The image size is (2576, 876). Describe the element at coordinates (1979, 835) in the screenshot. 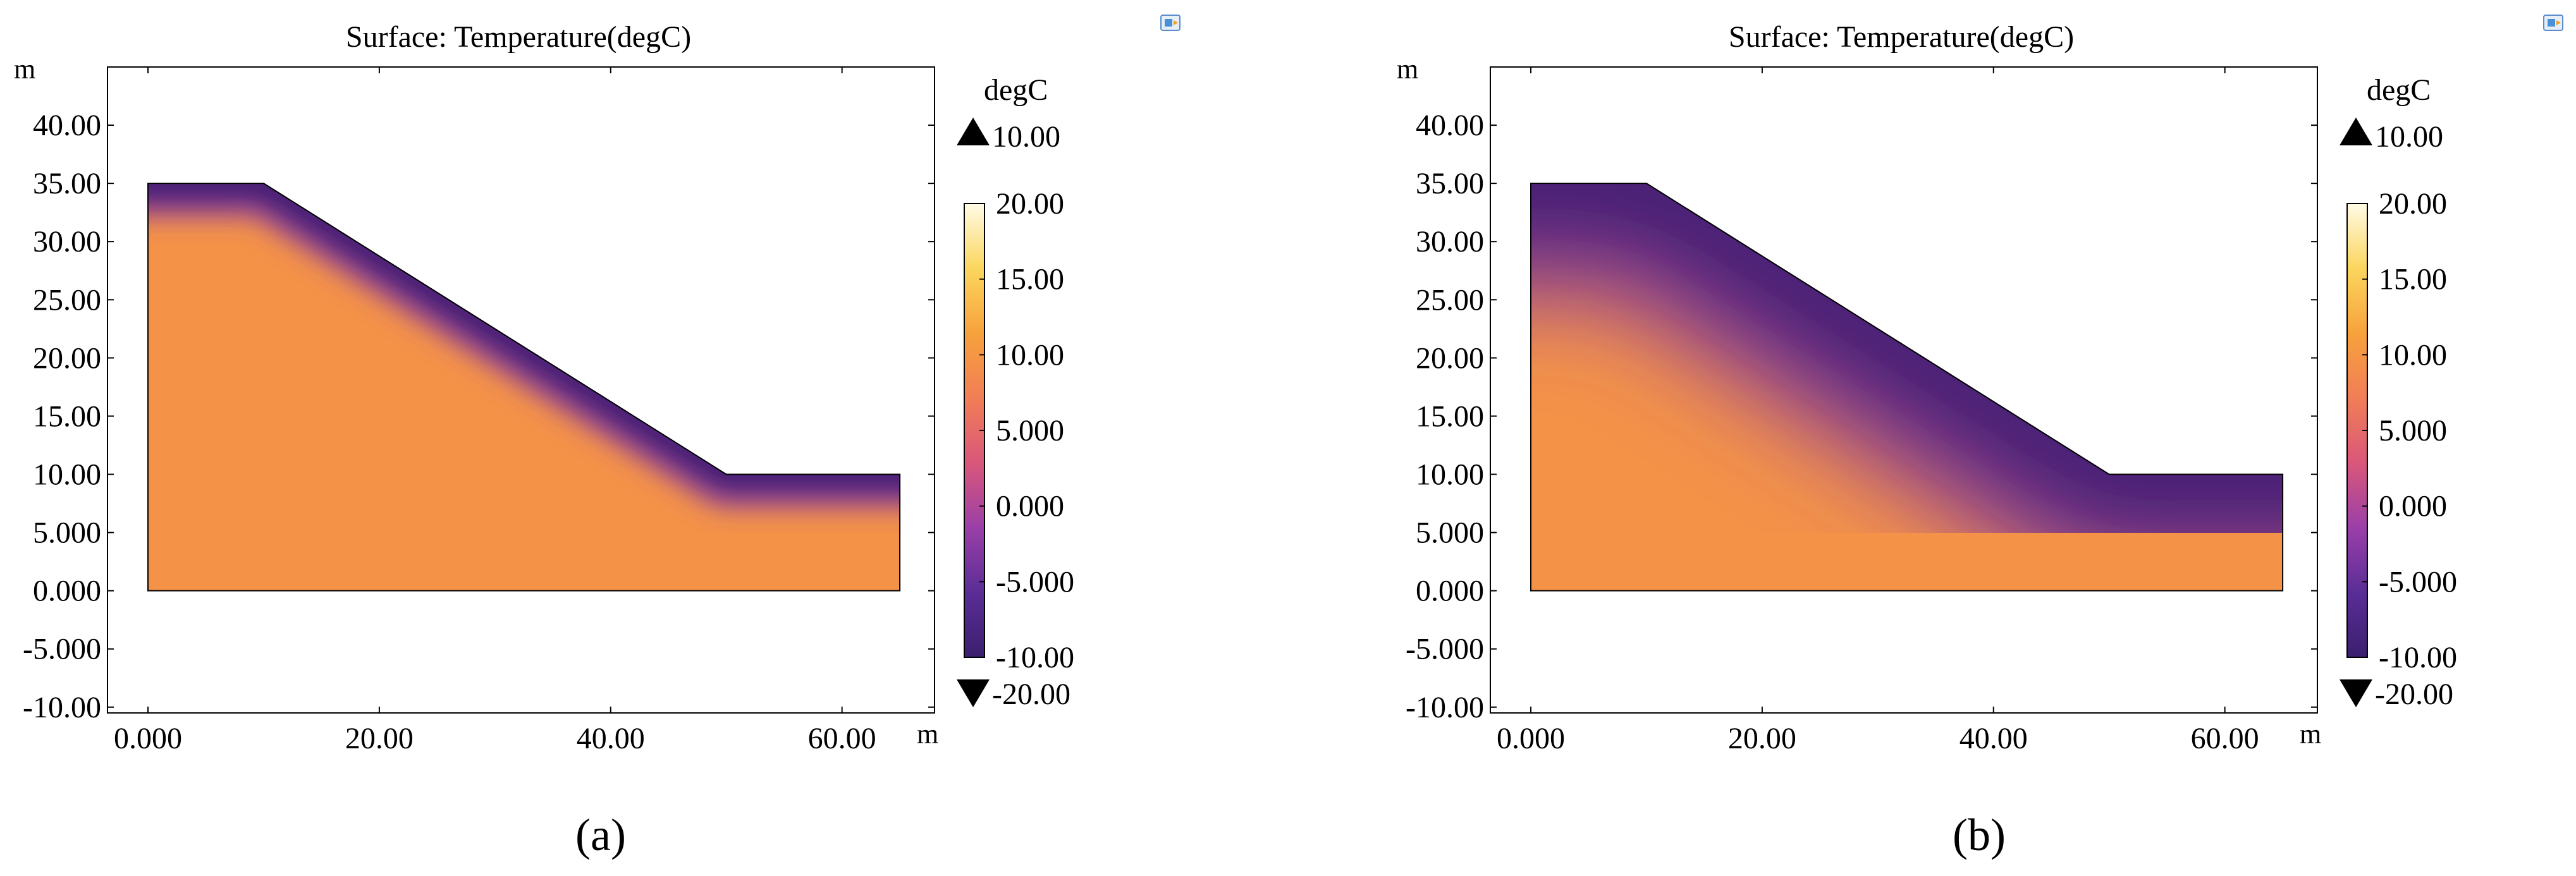

I see `panel-caption: (b)` at that location.